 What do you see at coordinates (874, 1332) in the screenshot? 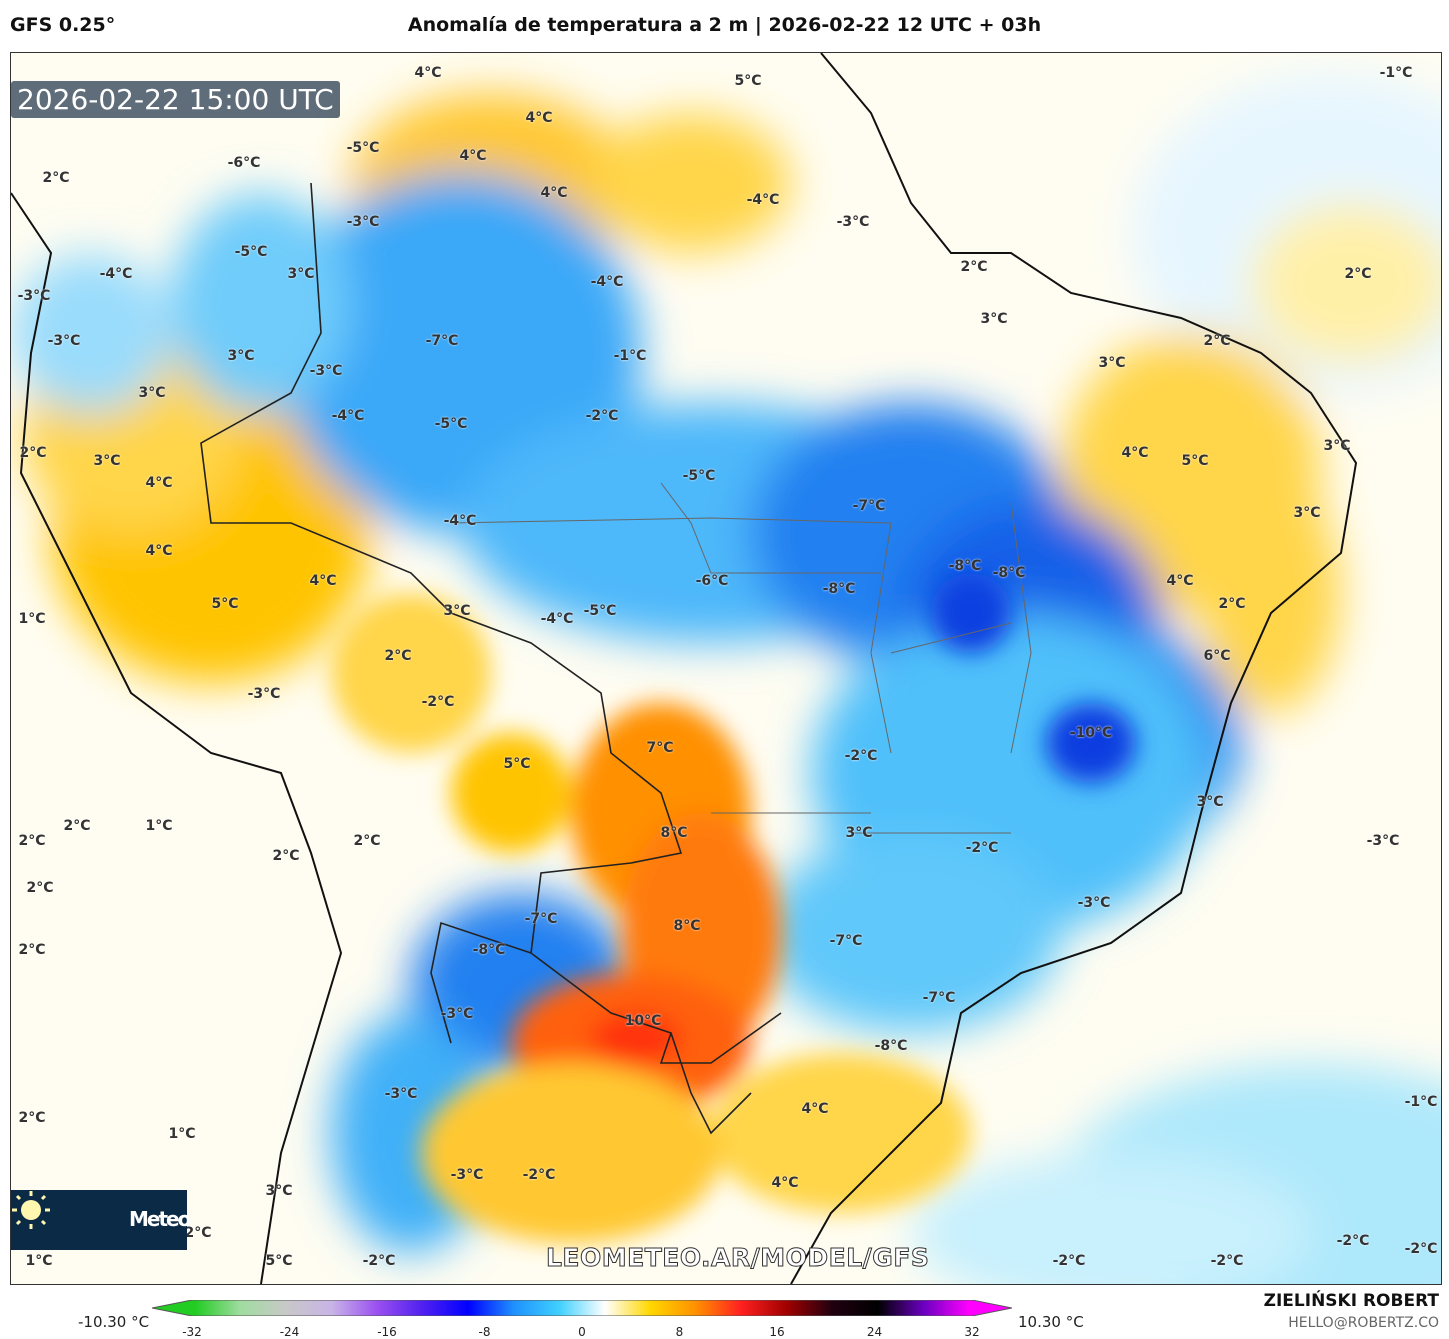
I see `colorbar-tick: 24` at bounding box center [874, 1332].